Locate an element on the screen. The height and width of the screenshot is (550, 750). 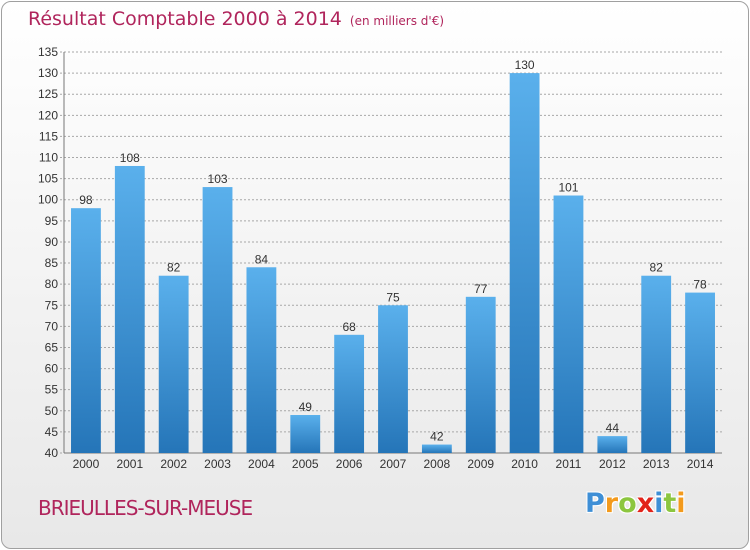
x-tick-label: 2001 is located at coordinates (129, 464).